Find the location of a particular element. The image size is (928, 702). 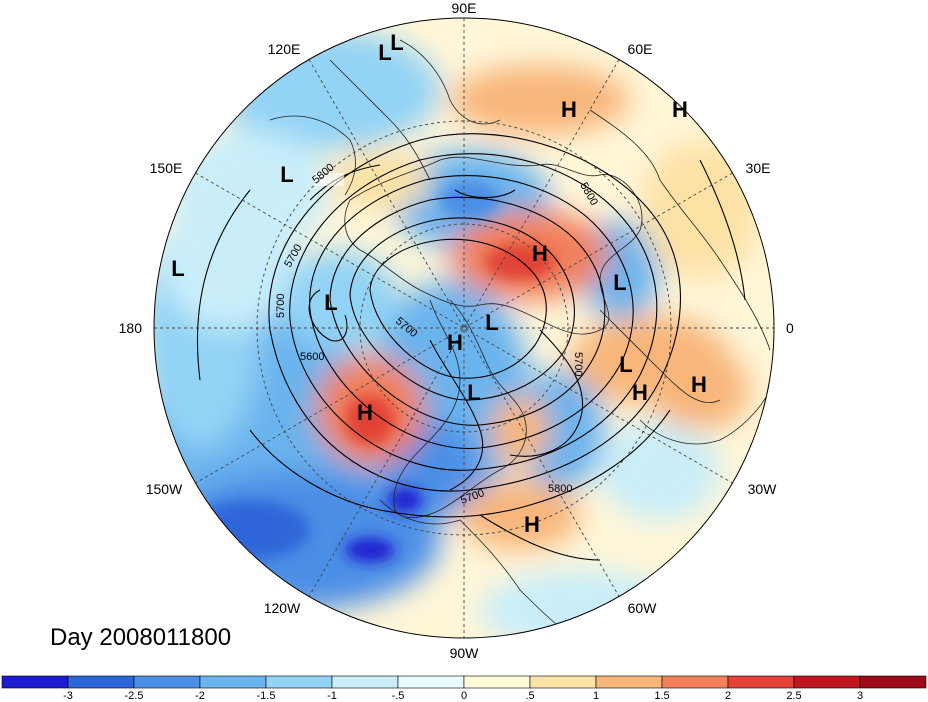

colorbar-tick-label: -1 is located at coordinates (332, 696).